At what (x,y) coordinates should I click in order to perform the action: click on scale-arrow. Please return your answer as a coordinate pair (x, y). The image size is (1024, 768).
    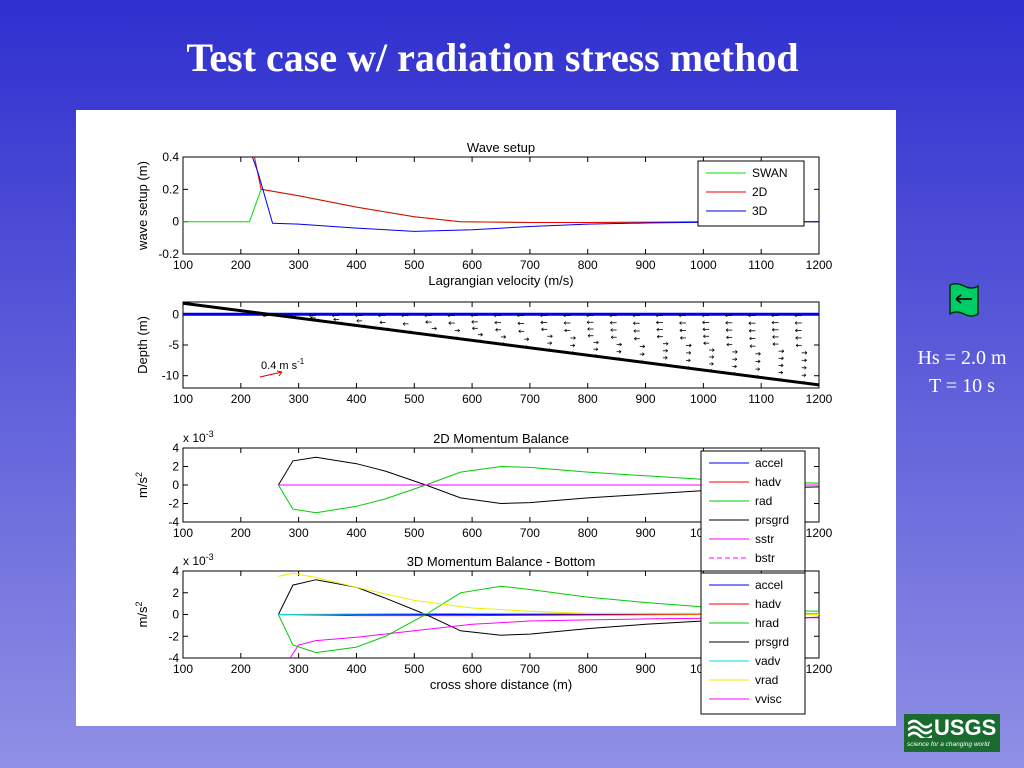
    Looking at the image, I should click on (271, 374).